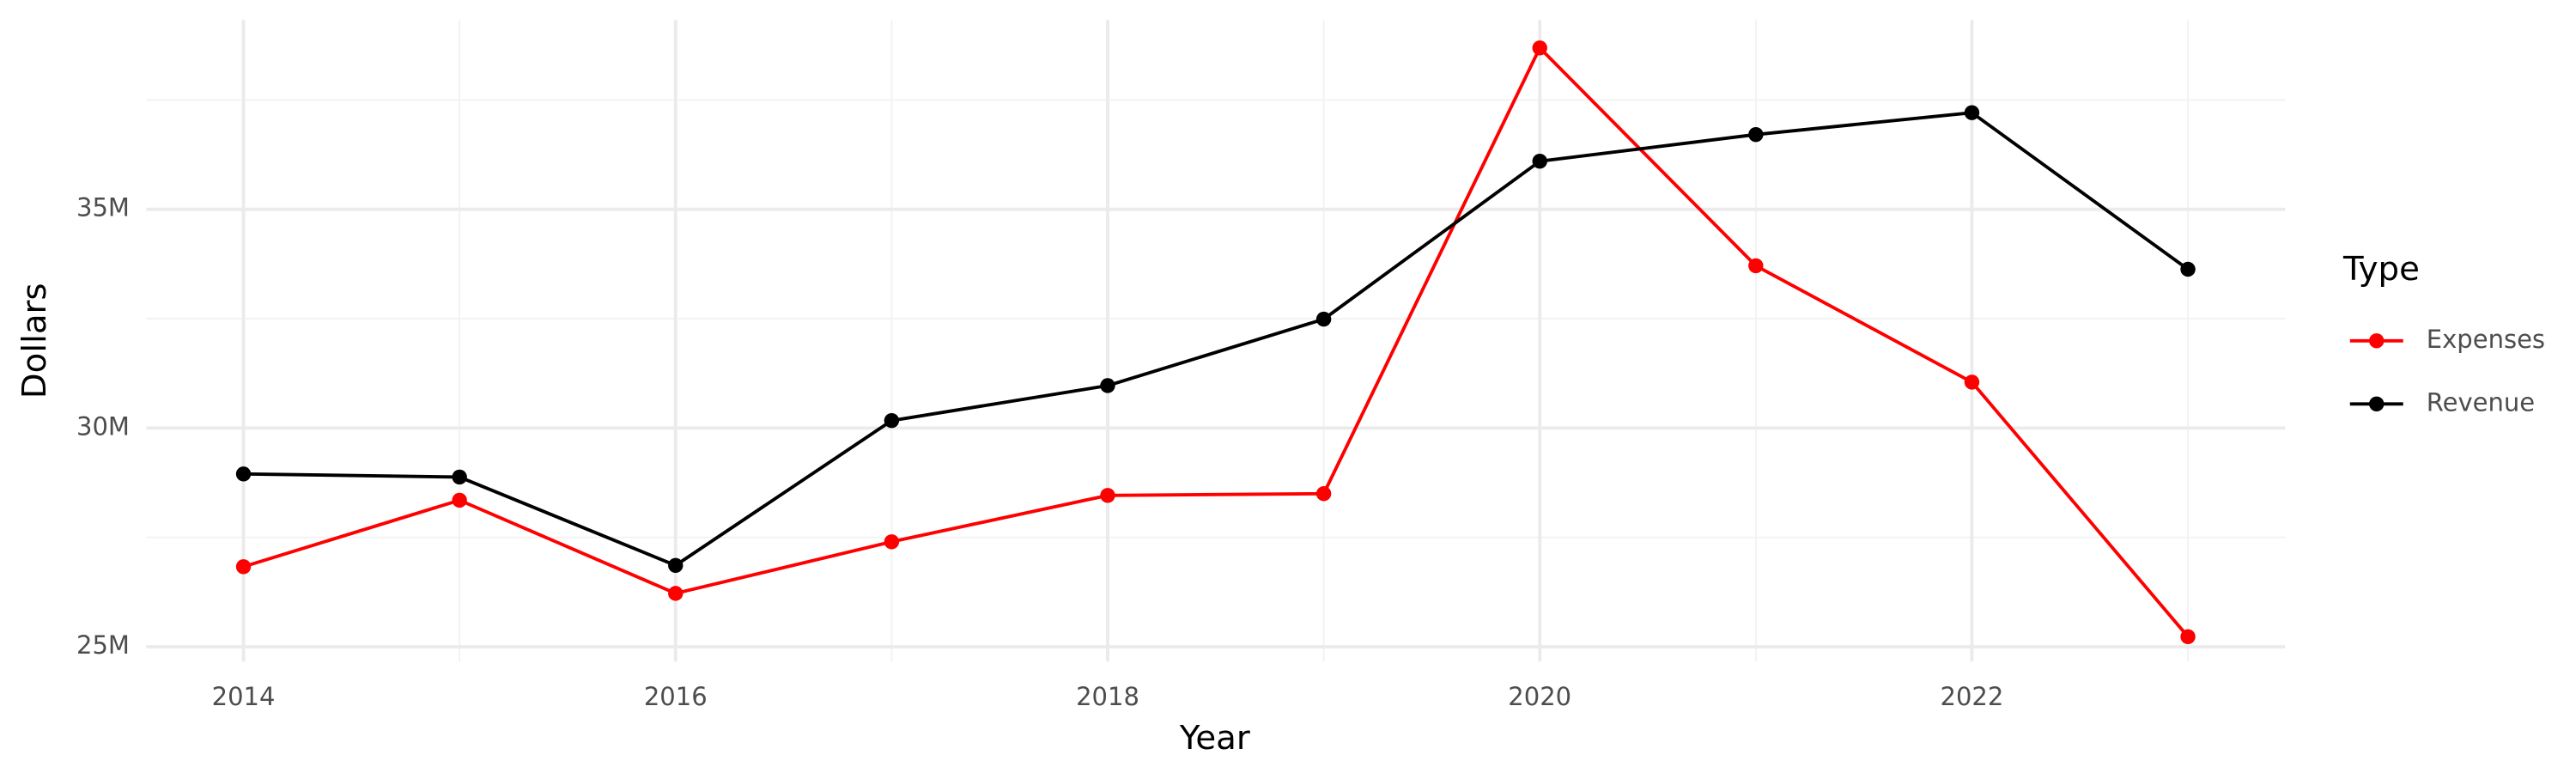 The width and height of the screenshot is (2576, 773). I want to click on x-tick-label: 2022, so click(1973, 696).